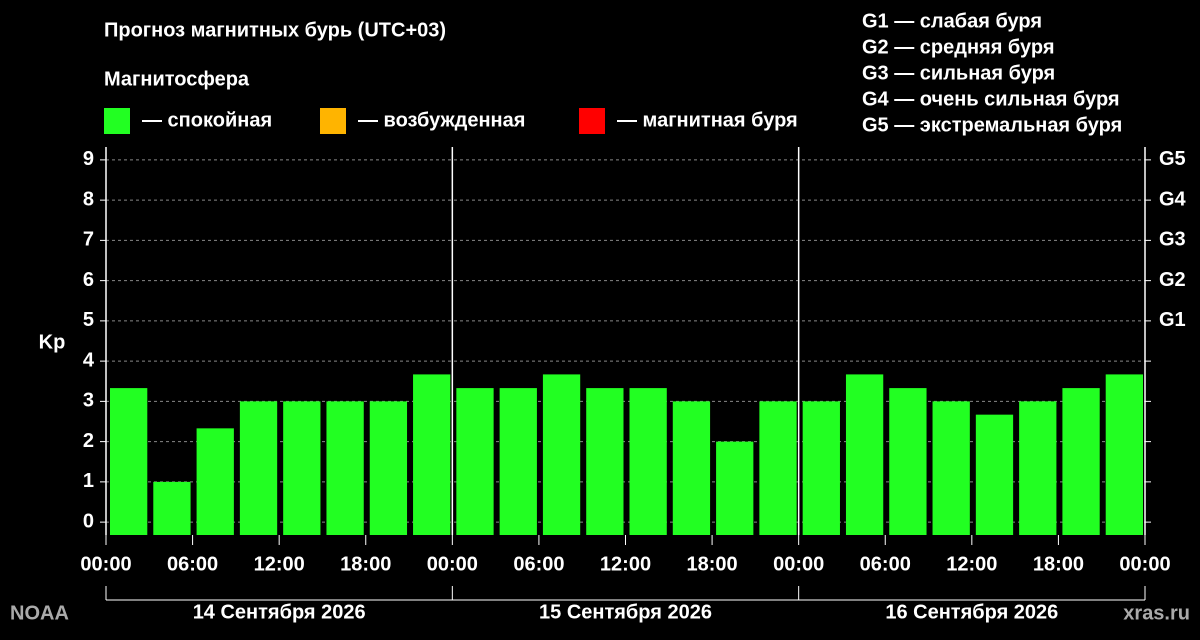  What do you see at coordinates (88, 481) in the screenshot?
I see `y-tick-label: 1` at bounding box center [88, 481].